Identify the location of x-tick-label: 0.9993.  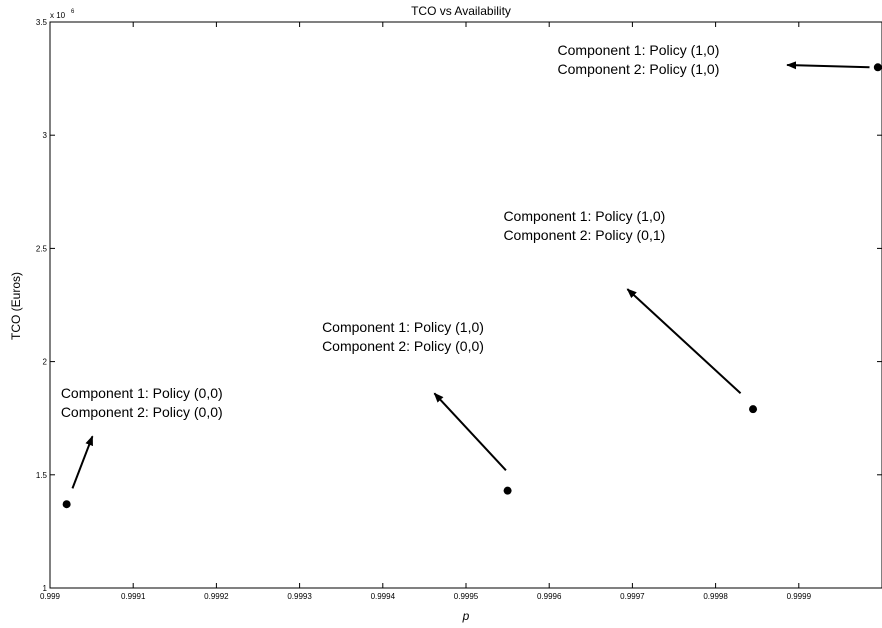
(299, 596).